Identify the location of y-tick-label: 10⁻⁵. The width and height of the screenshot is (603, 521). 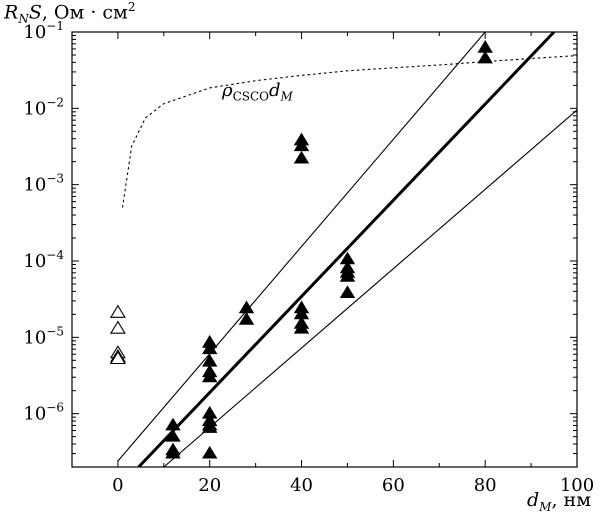
(43, 336).